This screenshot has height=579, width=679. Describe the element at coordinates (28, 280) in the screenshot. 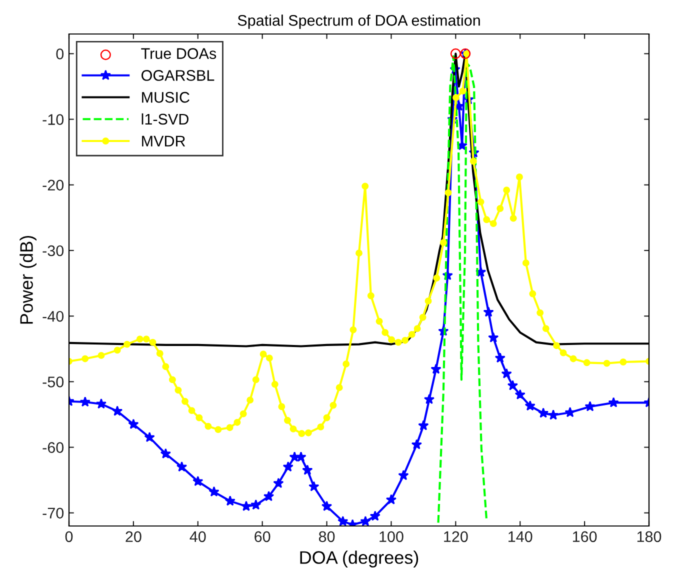

I see `y-axis-title: Power (dB)` at that location.